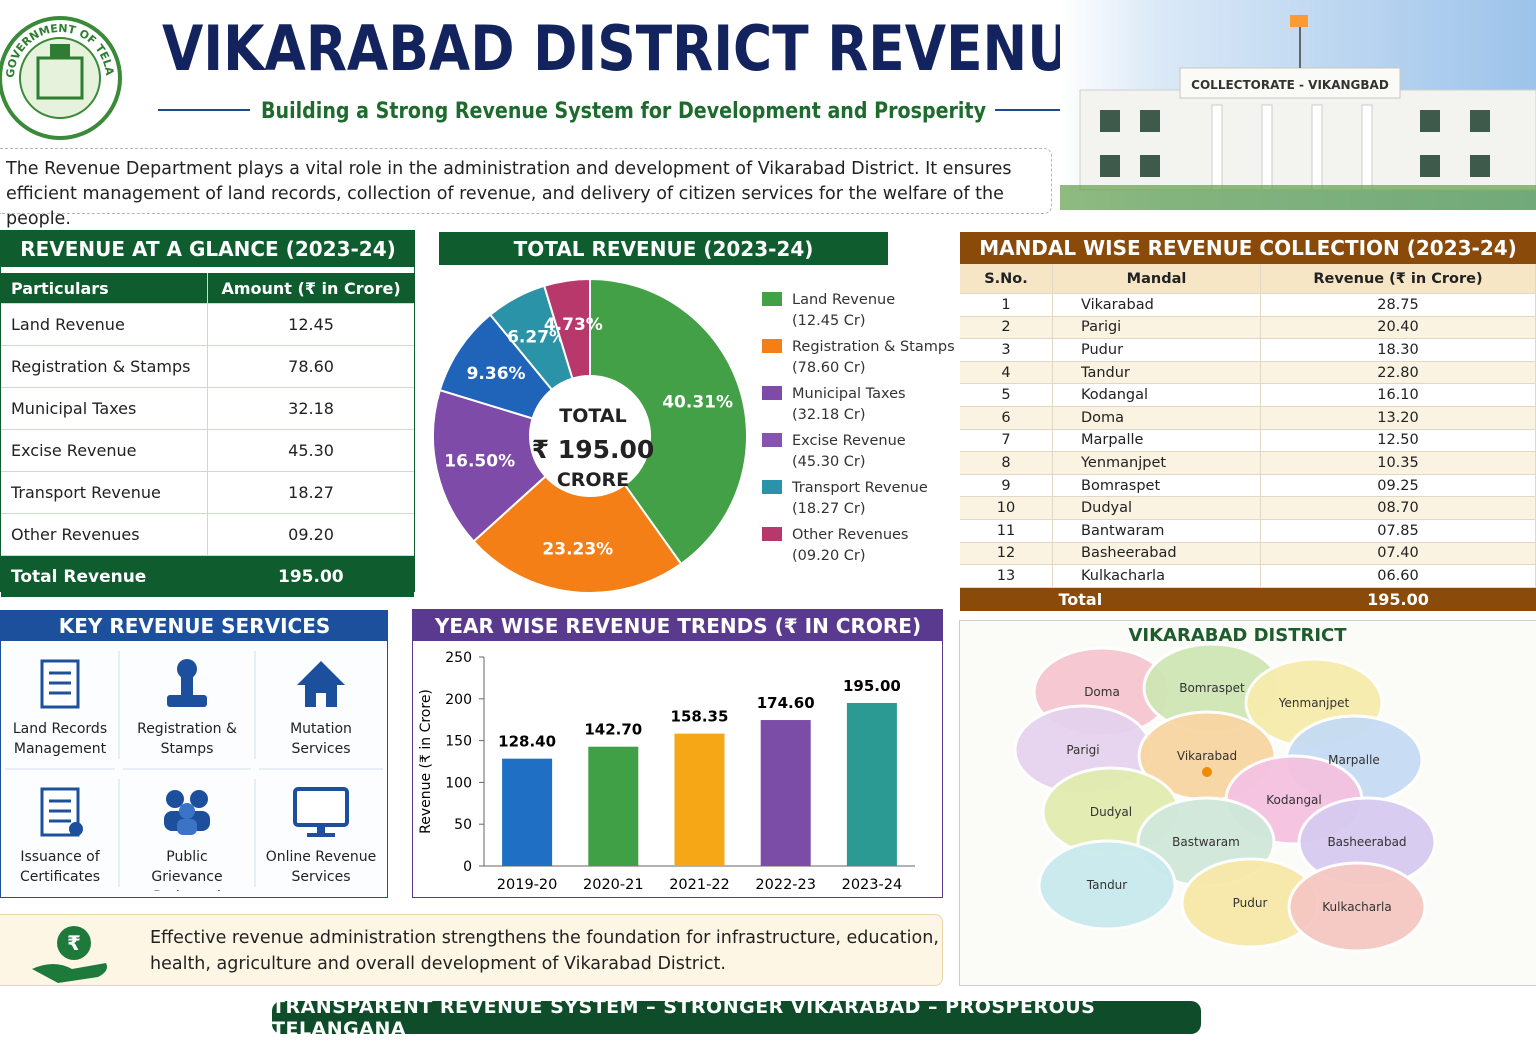  I want to click on y-tick-label: 0, so click(467, 867).